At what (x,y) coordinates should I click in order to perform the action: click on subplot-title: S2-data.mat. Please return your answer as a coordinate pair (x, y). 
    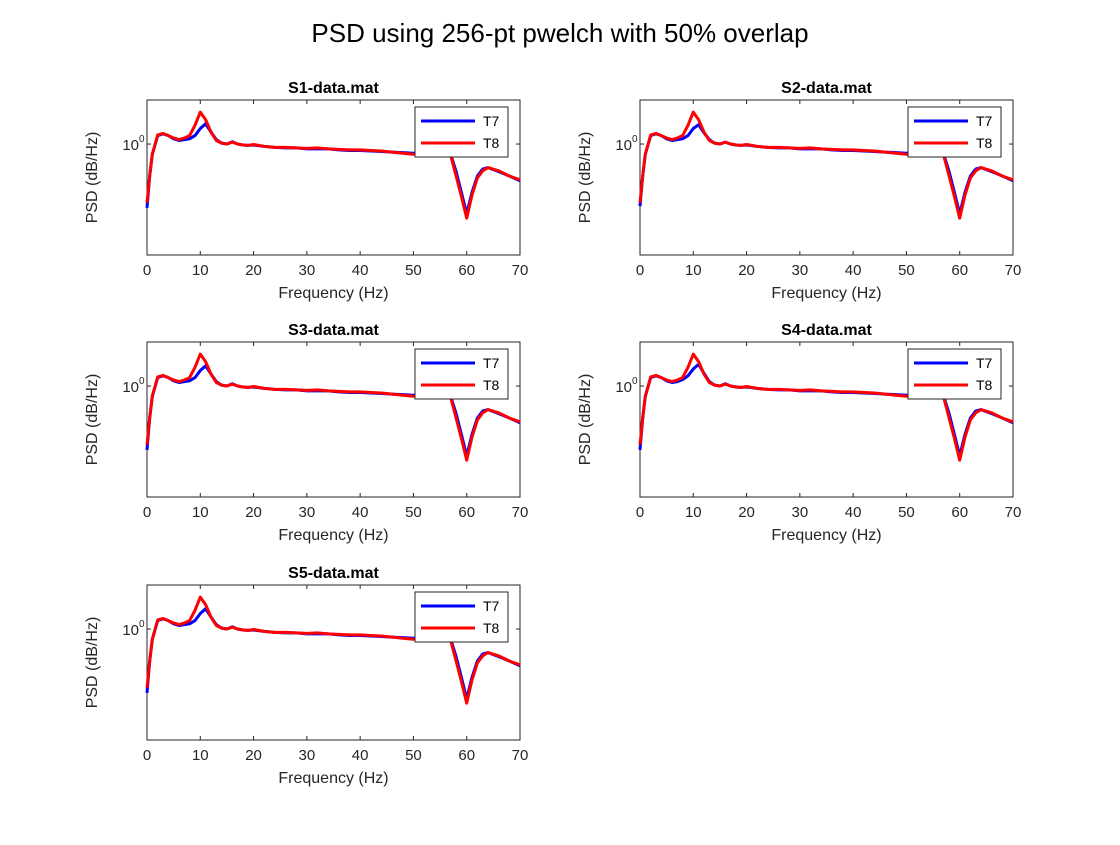
    Looking at the image, I should click on (826, 88).